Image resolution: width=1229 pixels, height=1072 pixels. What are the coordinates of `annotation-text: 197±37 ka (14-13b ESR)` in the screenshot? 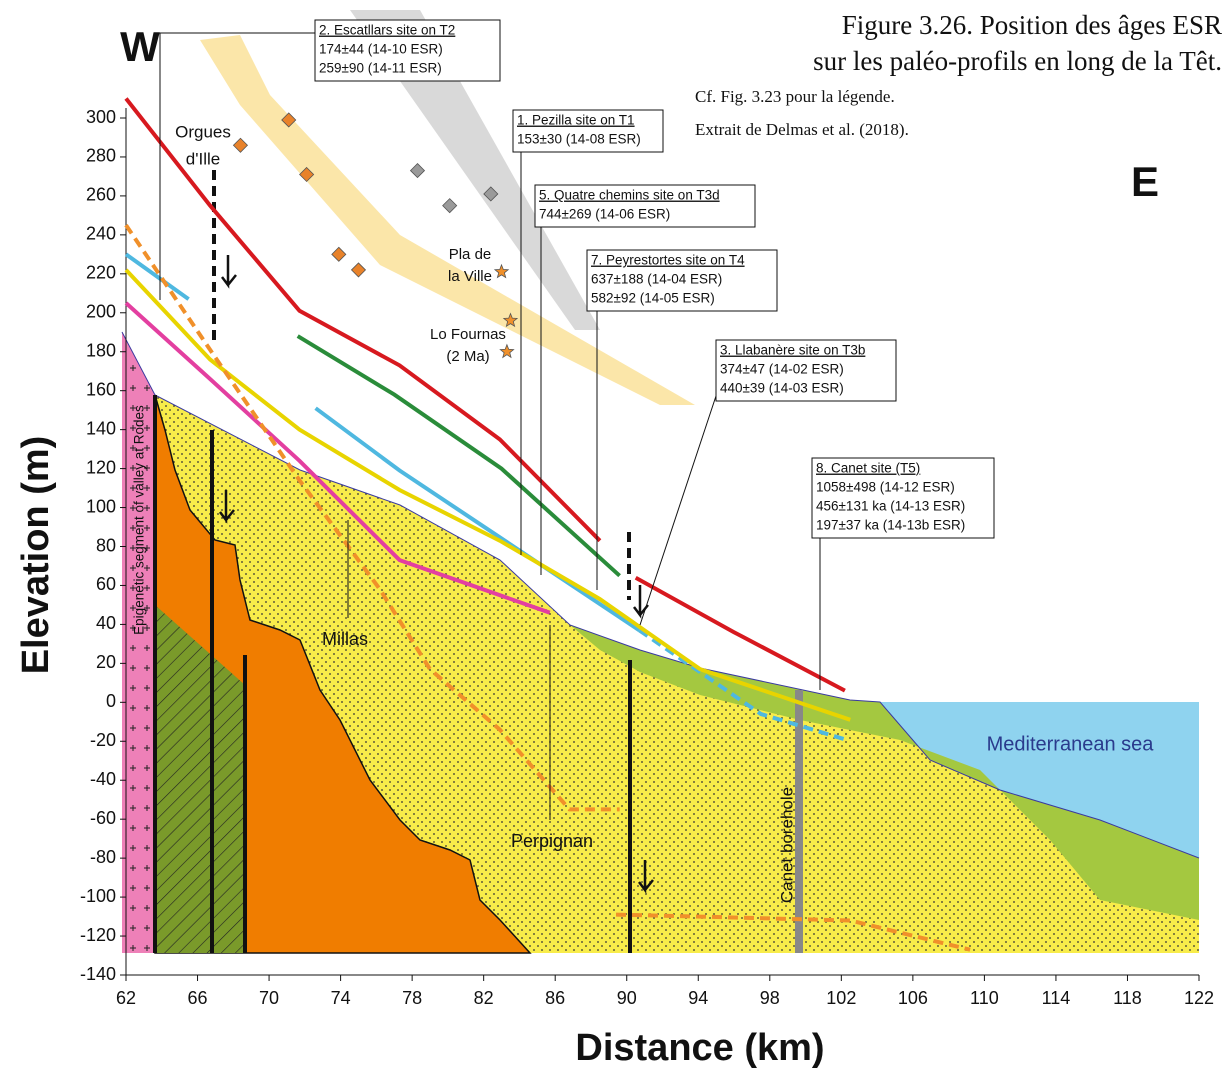 It's located at (890, 525).